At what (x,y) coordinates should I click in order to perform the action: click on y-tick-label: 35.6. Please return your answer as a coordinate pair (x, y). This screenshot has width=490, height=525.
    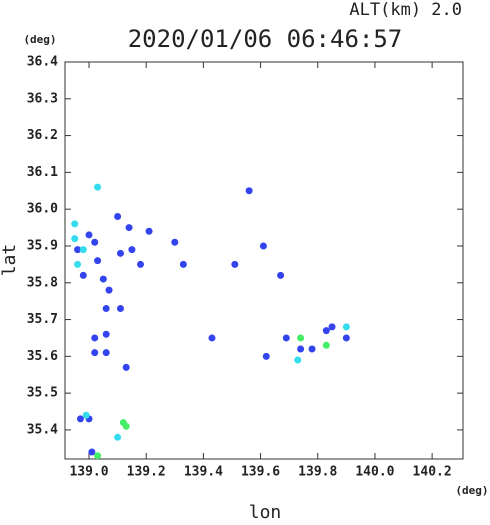
    Looking at the image, I should click on (42, 356).